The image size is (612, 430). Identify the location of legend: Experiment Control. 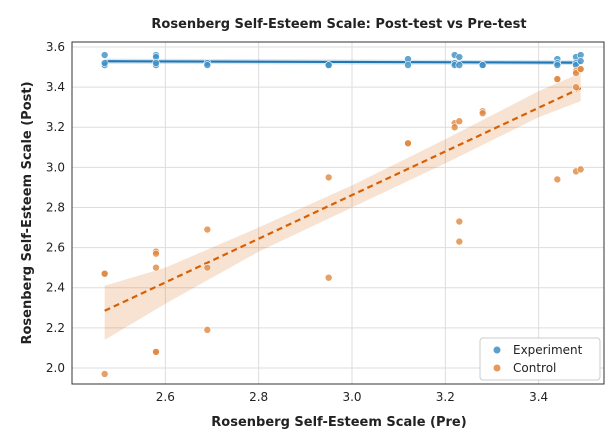
(540, 359).